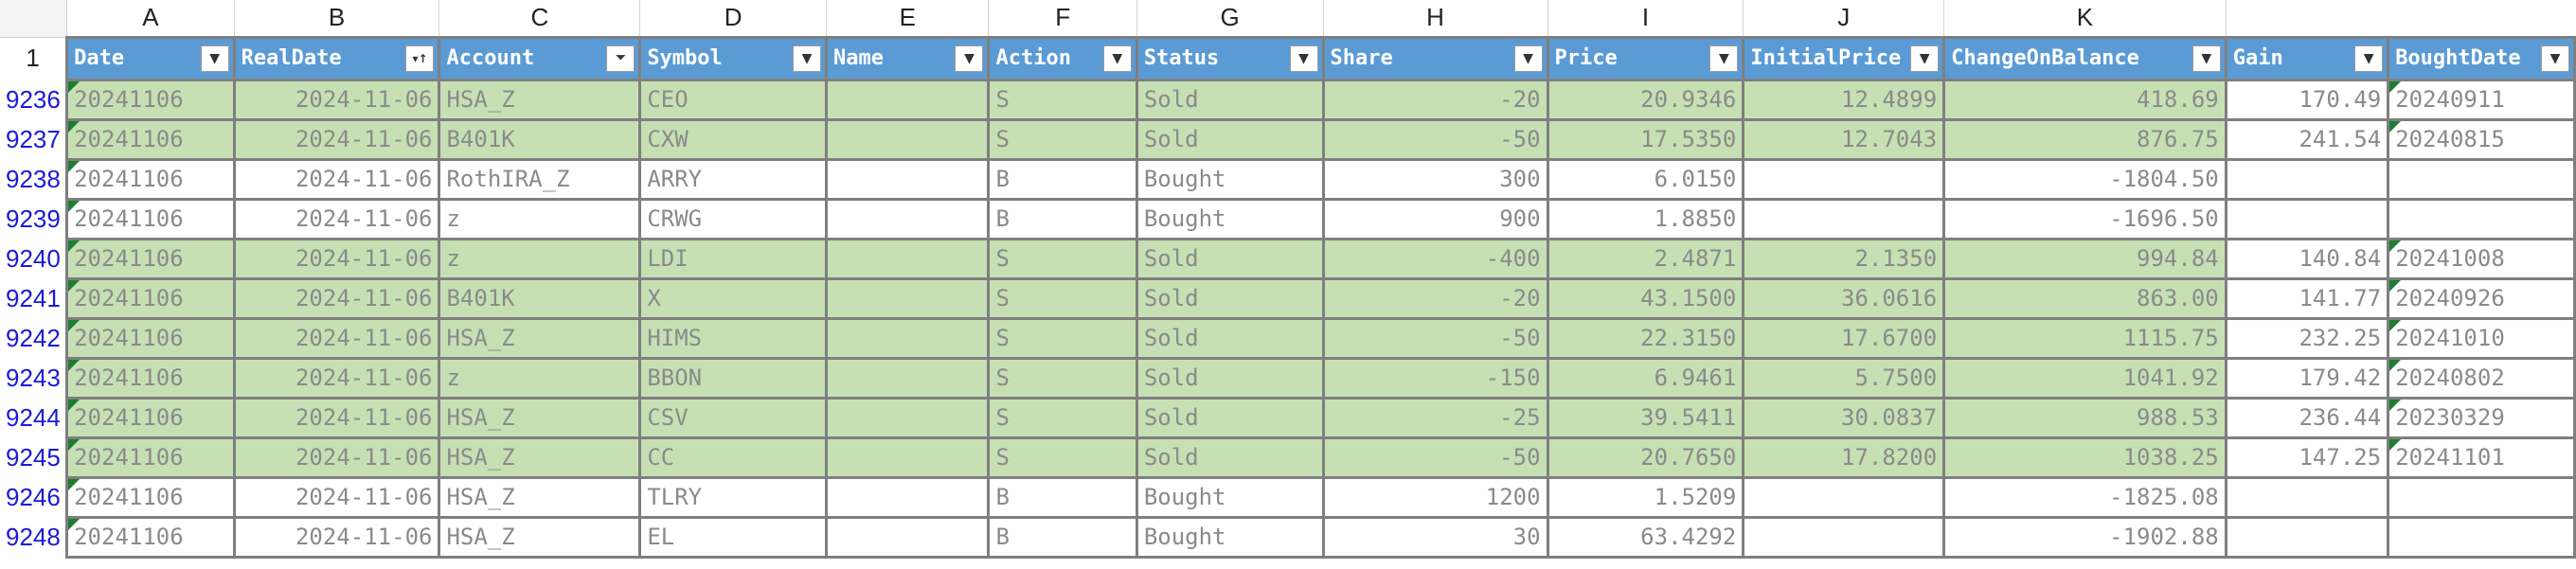 The height and width of the screenshot is (569, 2576). What do you see at coordinates (1844, 259) in the screenshot?
I see `cell-initialprice: 2.1350` at bounding box center [1844, 259].